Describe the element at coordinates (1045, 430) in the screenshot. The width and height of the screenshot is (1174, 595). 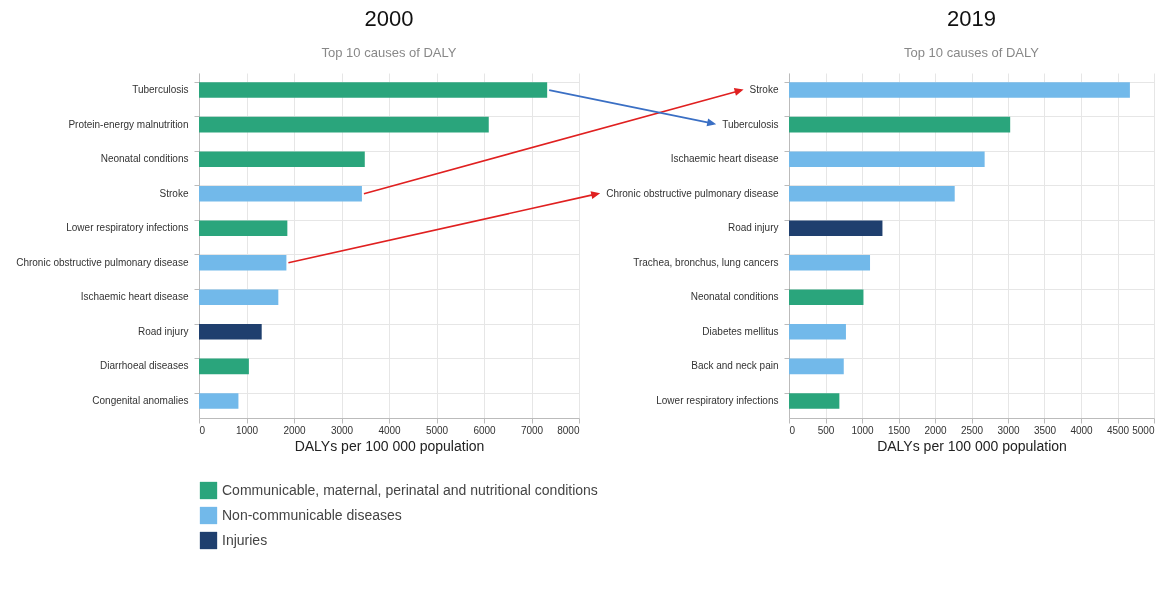
I see `x-tick-label: 3500` at that location.